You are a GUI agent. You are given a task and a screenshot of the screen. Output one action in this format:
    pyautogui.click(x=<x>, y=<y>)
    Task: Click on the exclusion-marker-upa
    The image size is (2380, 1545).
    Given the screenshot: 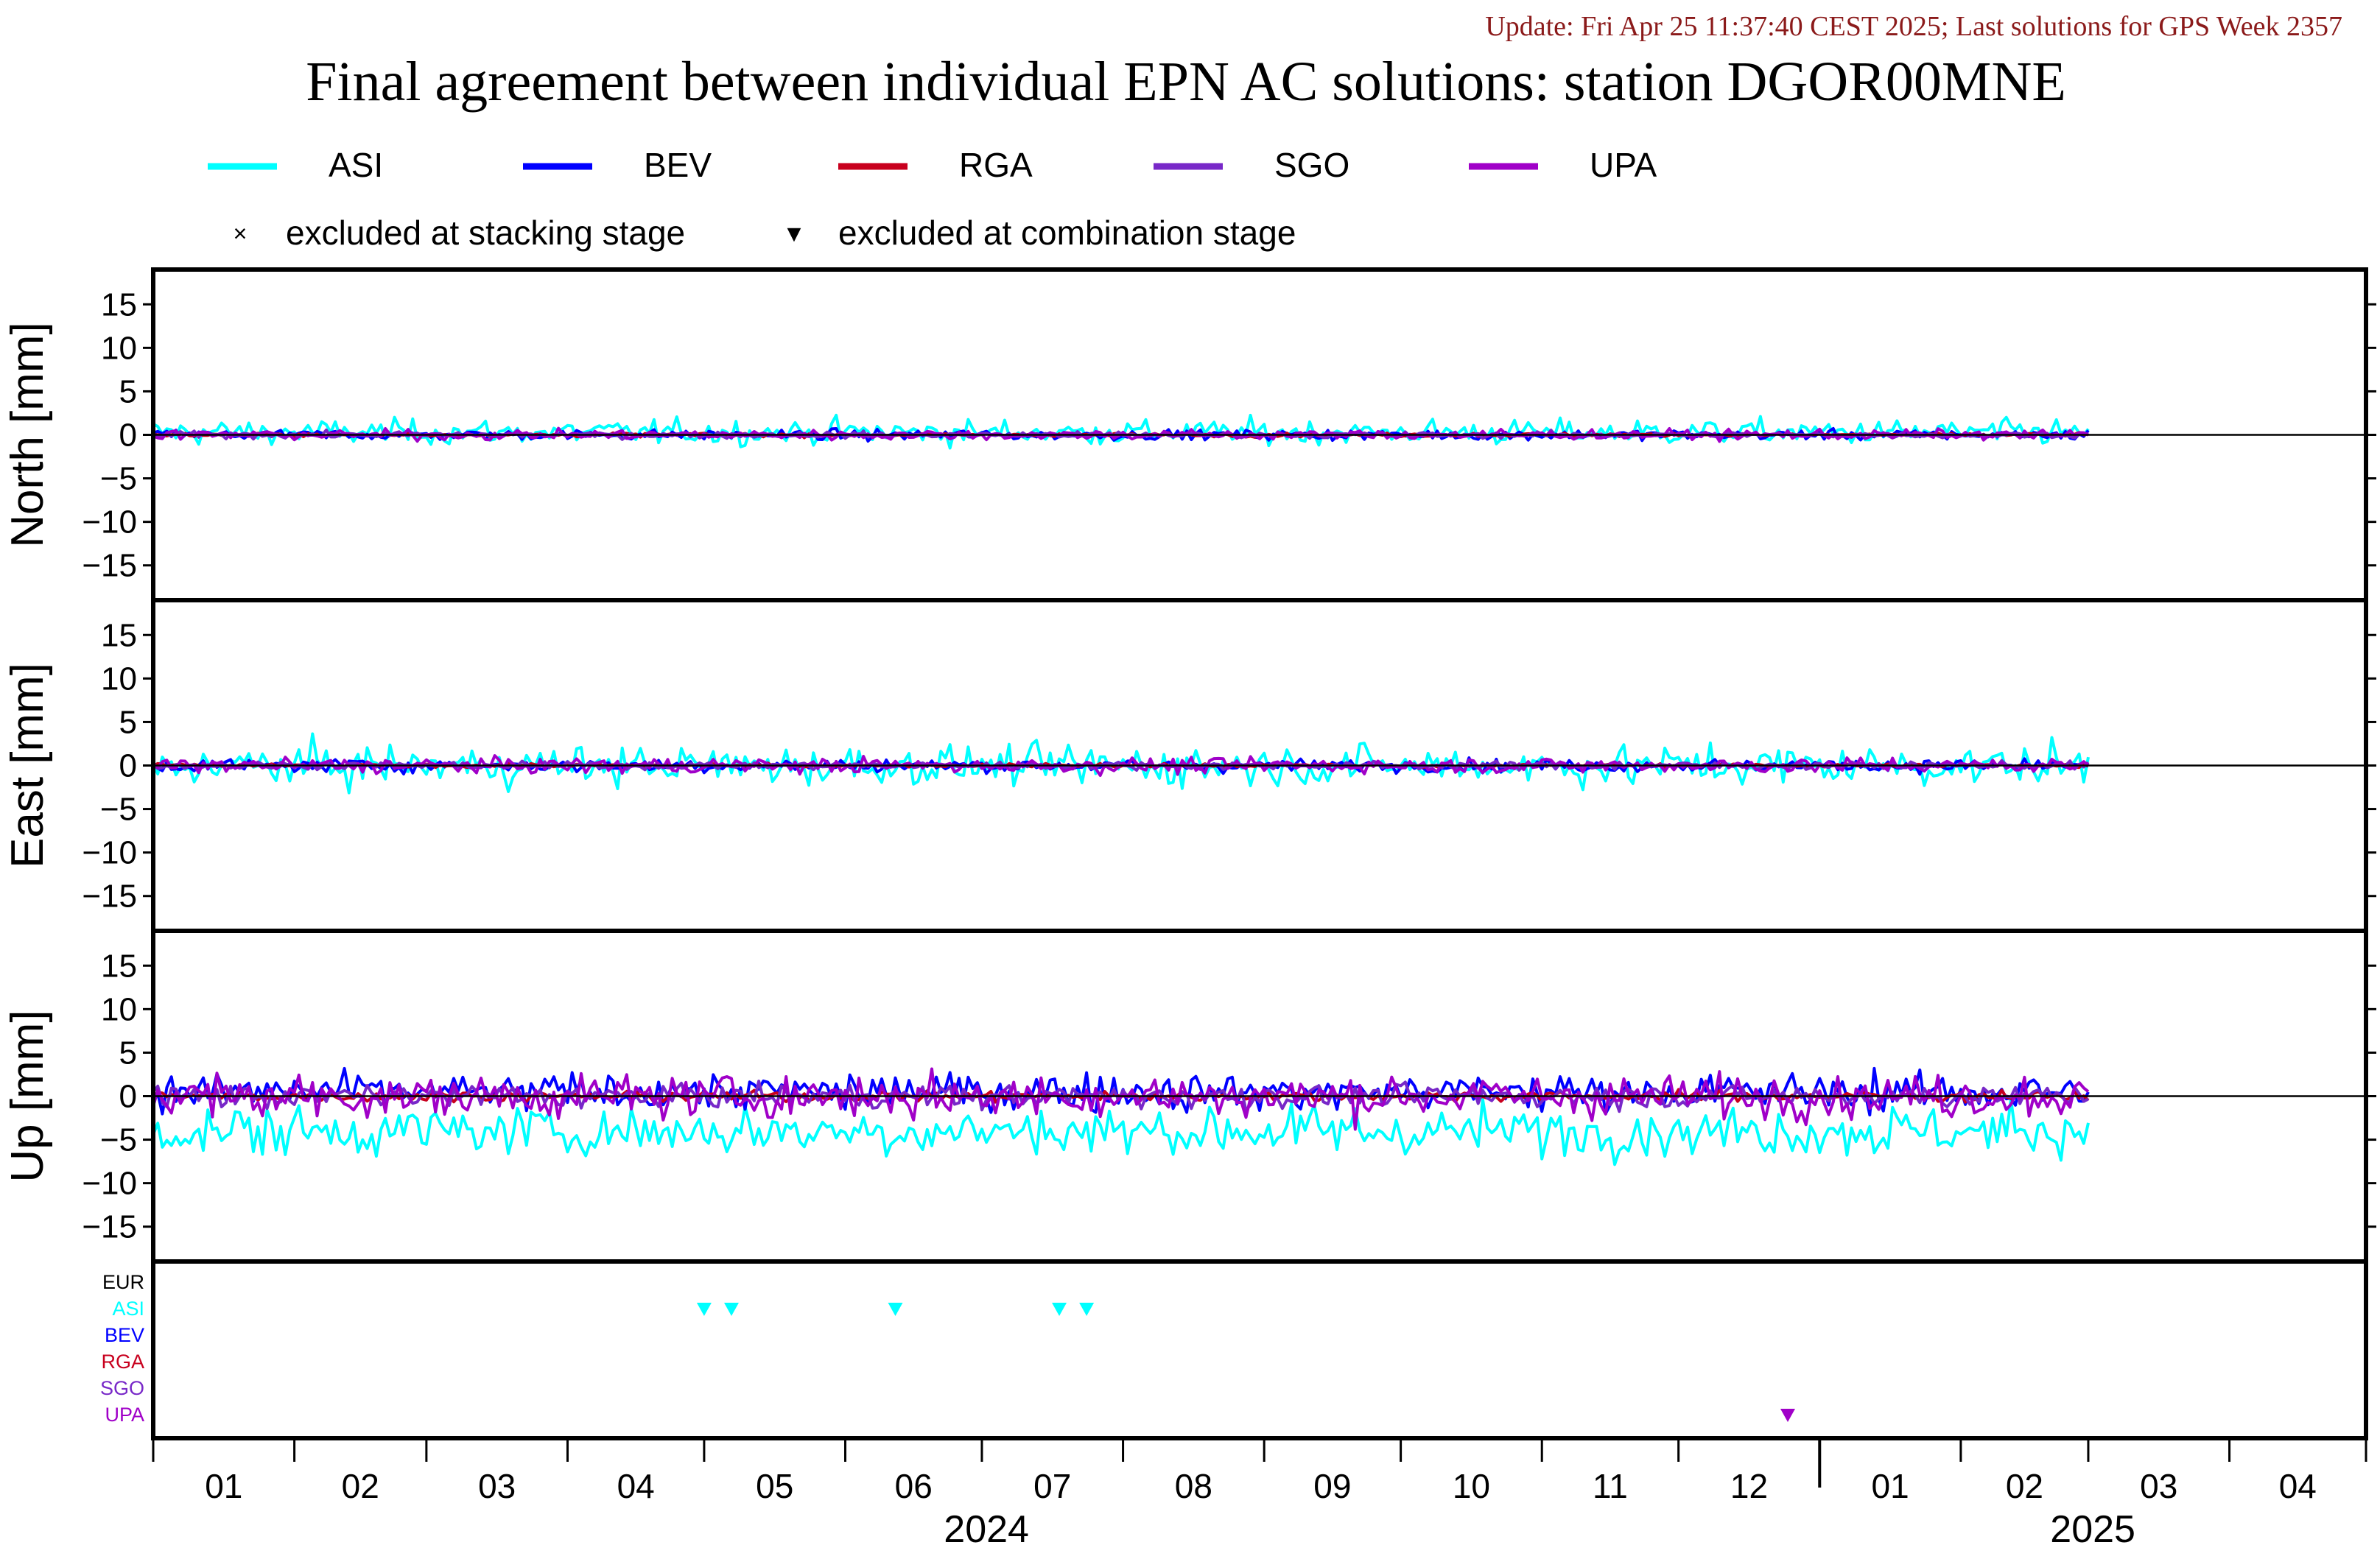 What is the action you would take?
    pyautogui.click(x=1788, y=1416)
    